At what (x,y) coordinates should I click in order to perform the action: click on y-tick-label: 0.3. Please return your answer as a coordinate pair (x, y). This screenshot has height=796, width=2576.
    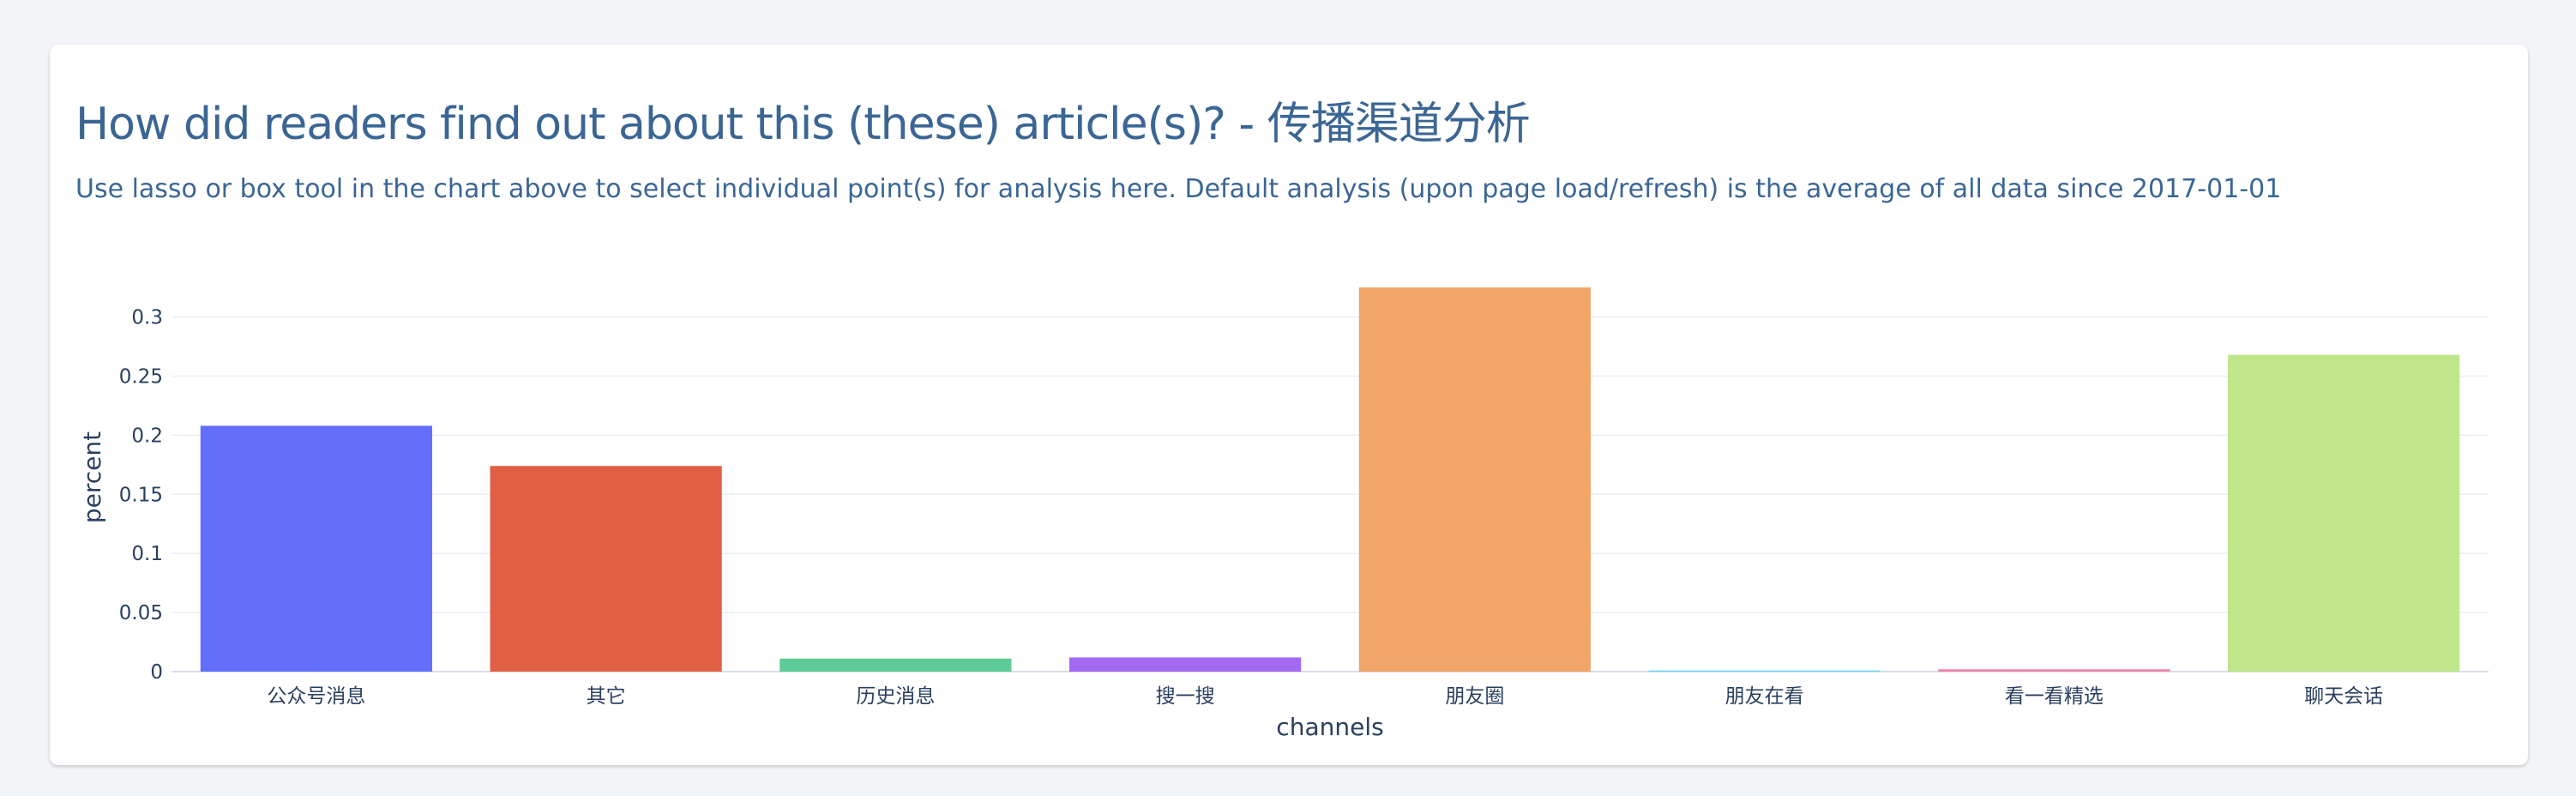
    Looking at the image, I should click on (147, 318).